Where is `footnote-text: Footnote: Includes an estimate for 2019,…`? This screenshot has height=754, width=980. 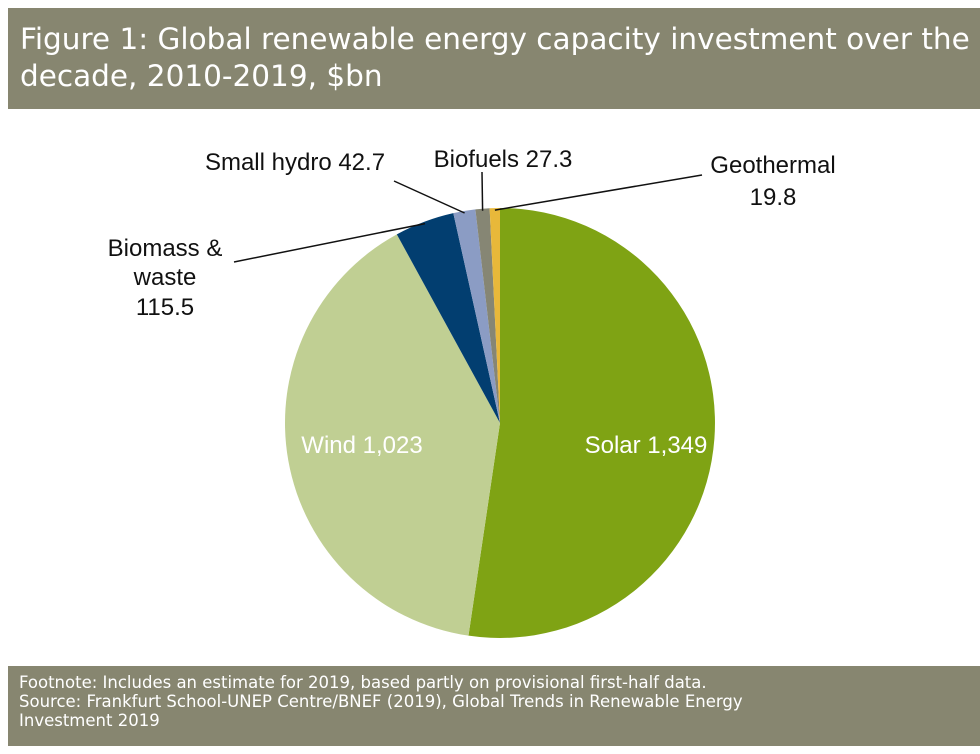
footnote-text: Footnote: Includes an estimate for 2019,… is located at coordinates (363, 682).